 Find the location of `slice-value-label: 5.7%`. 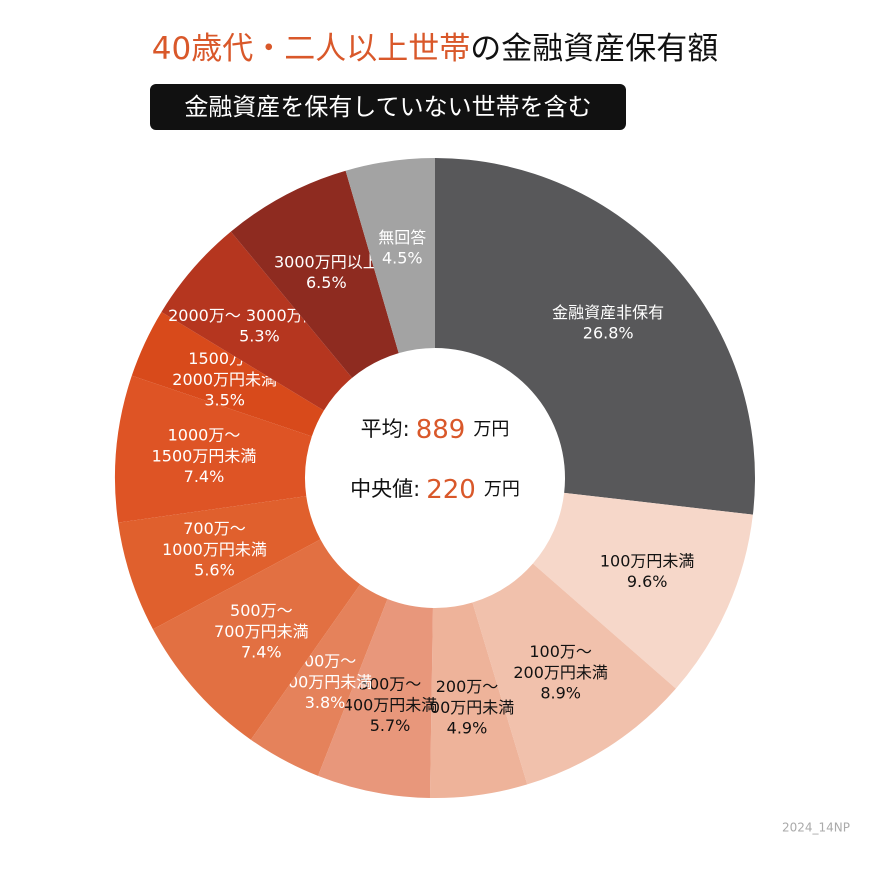

slice-value-label: 5.7% is located at coordinates (390, 725).